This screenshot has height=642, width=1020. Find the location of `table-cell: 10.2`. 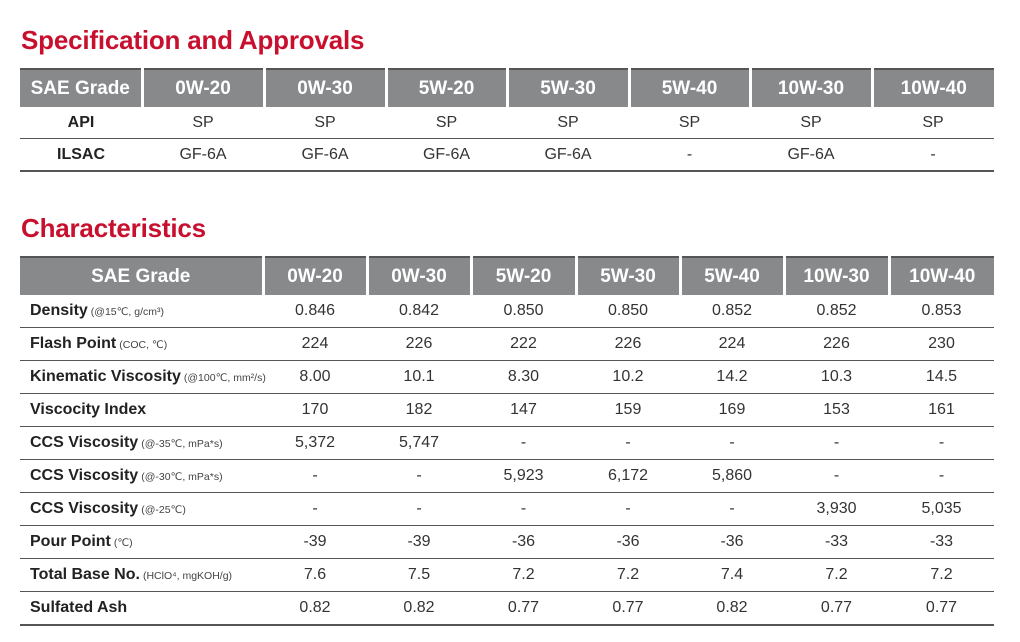

table-cell: 10.2 is located at coordinates (628, 377).